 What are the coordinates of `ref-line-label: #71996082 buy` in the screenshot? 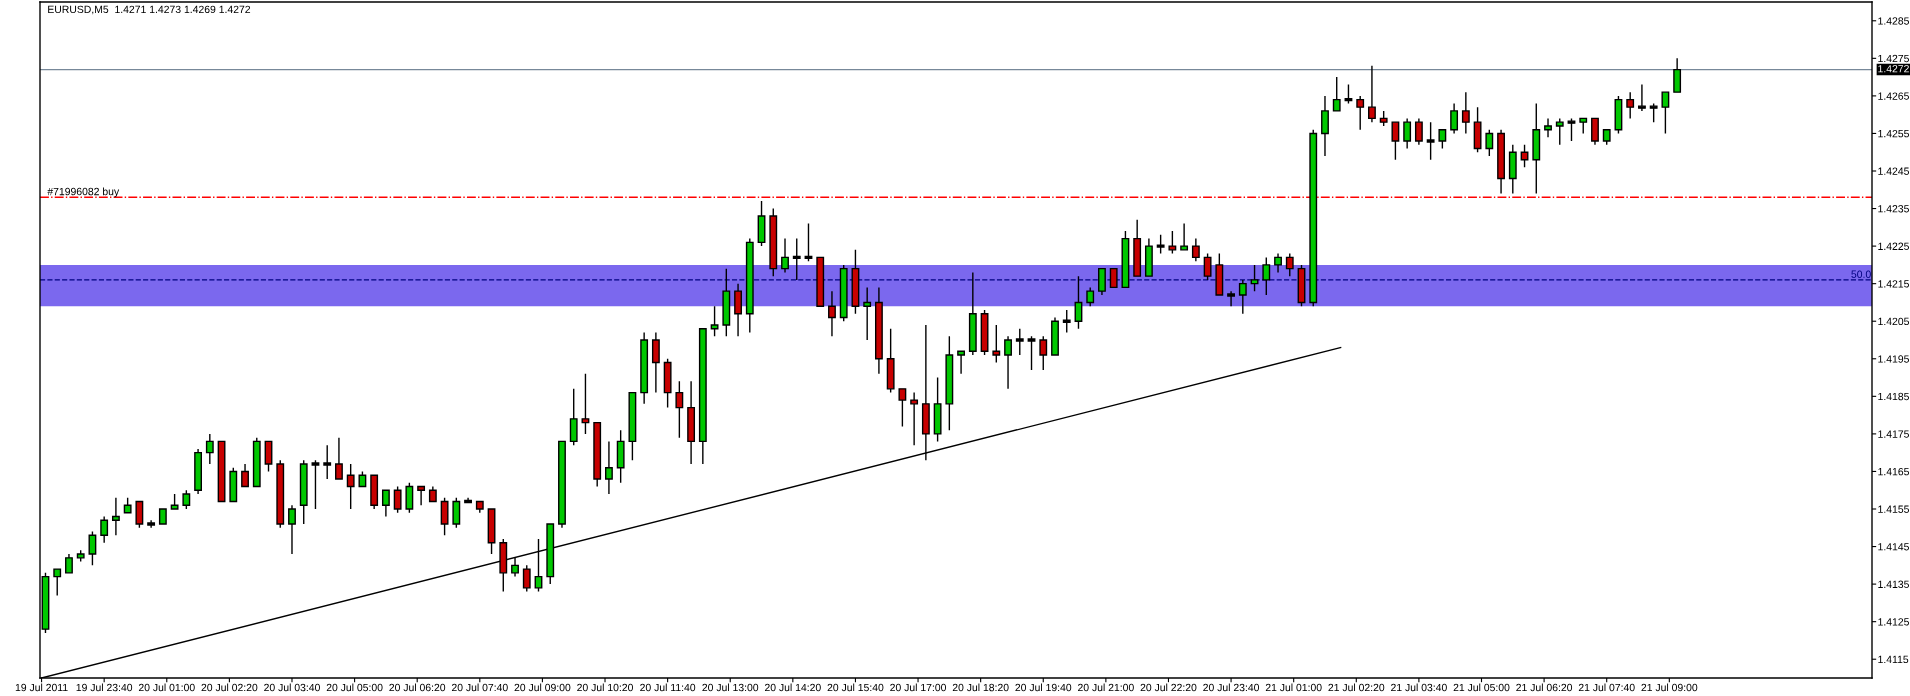 It's located at (83, 192).